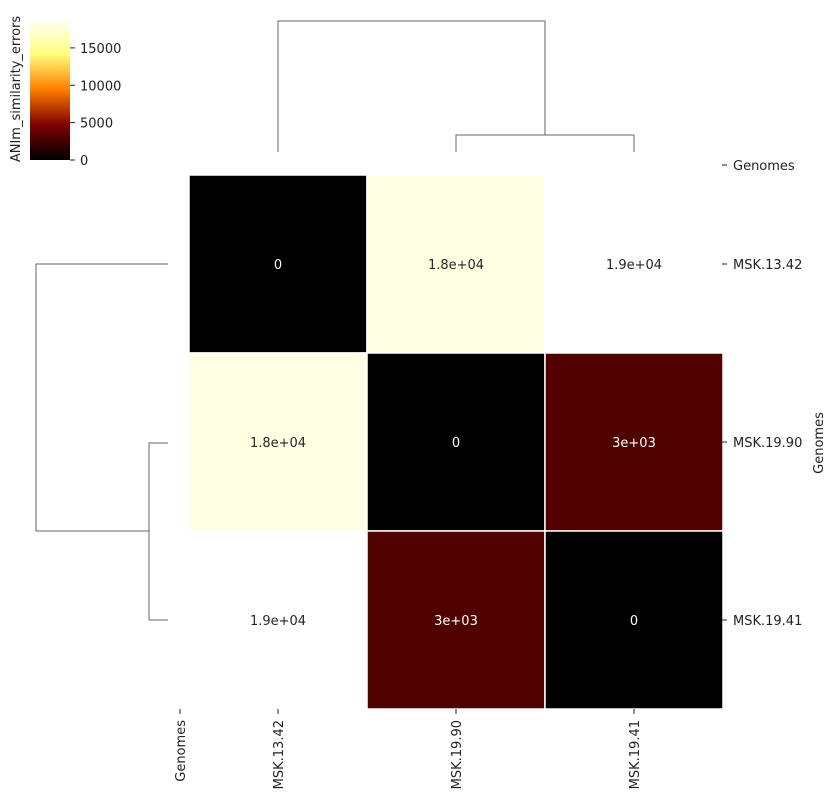  I want to click on top-dendrogram-link-inner, so click(545, 143).